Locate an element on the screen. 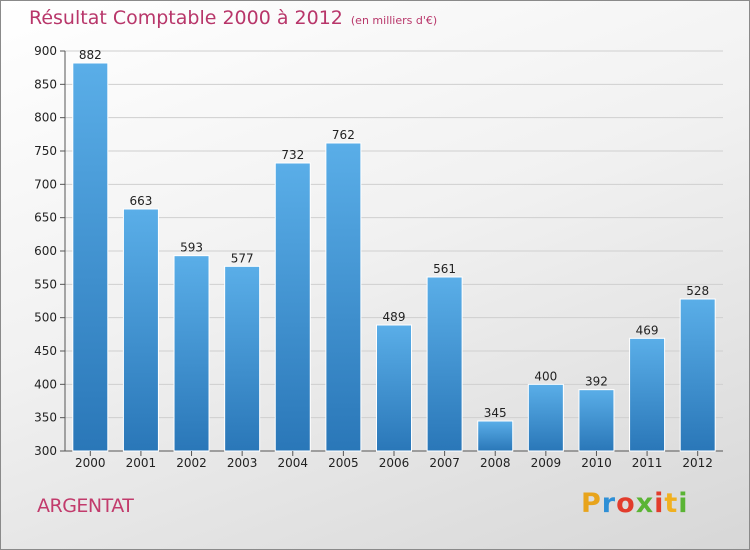 The height and width of the screenshot is (550, 750). x-tick-label: 2008 is located at coordinates (495, 463).